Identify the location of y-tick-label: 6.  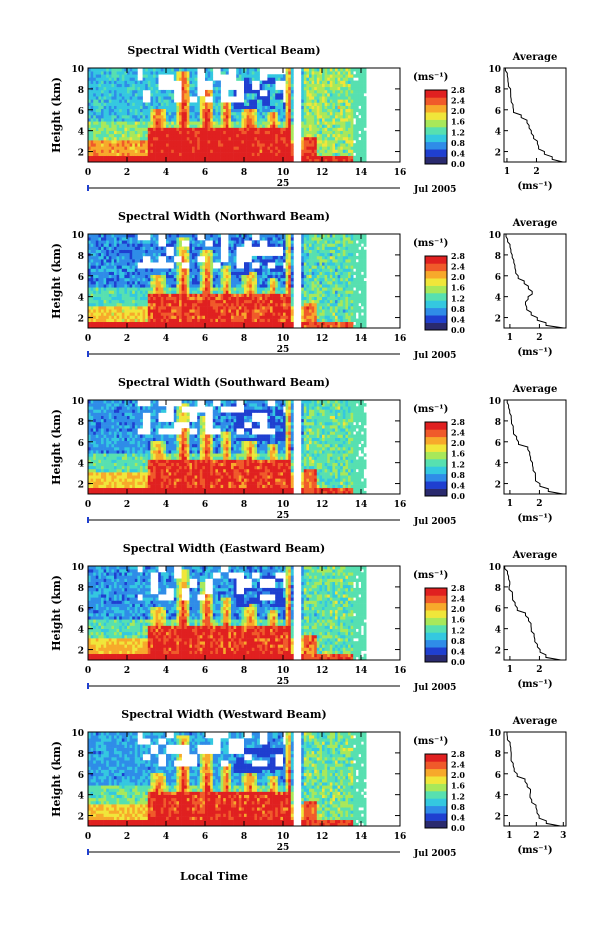
(81, 112).